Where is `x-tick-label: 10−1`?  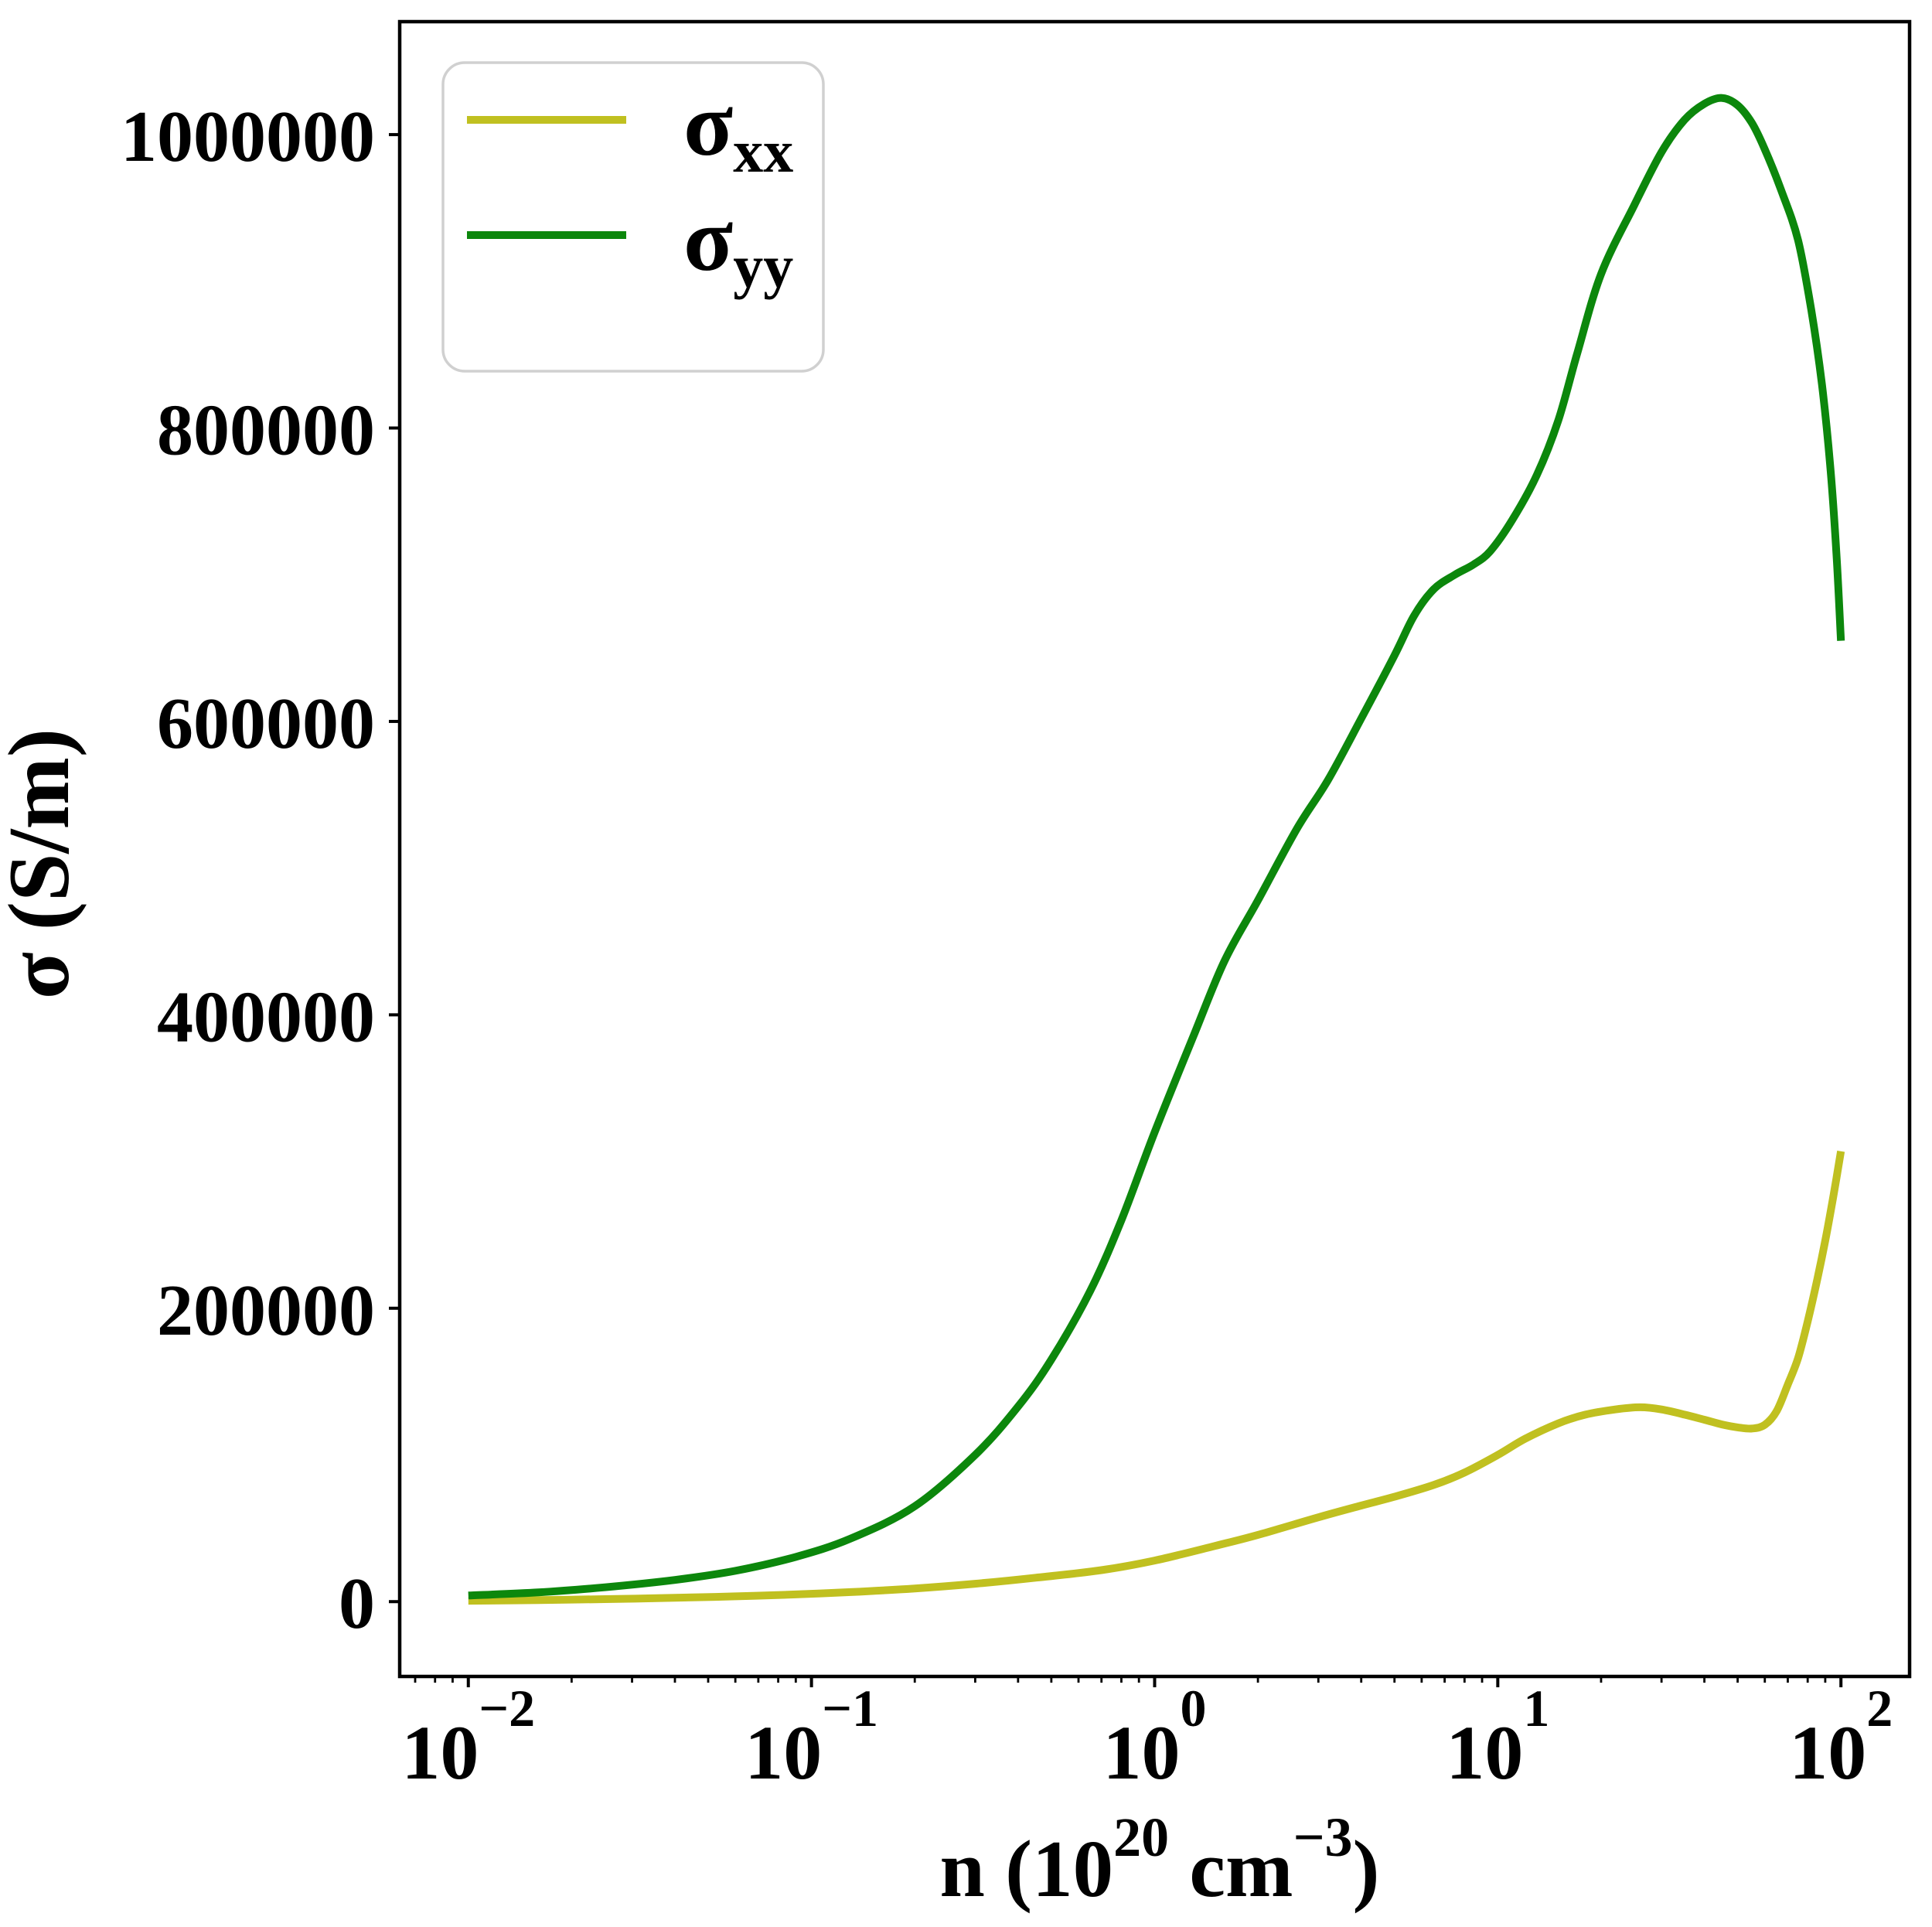
x-tick-label: 10−1 is located at coordinates (812, 1737).